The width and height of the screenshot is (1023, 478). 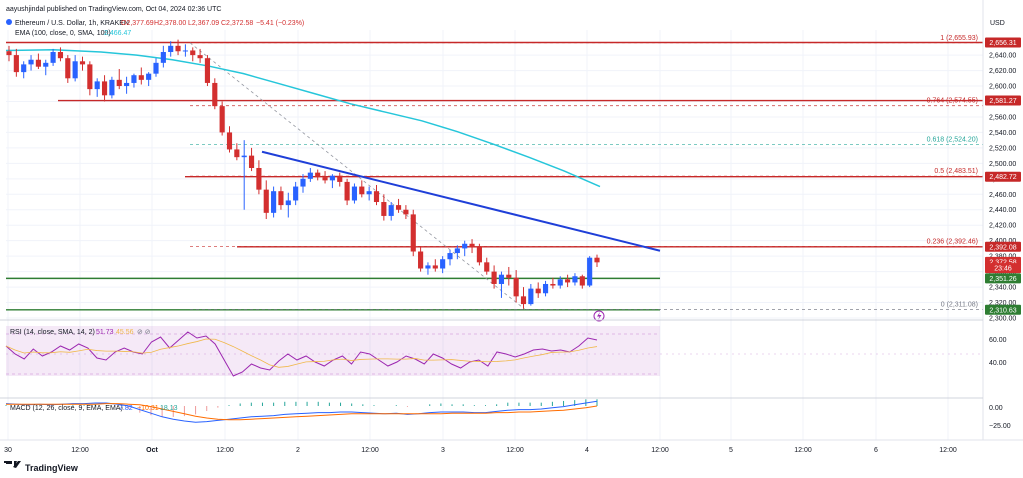 What do you see at coordinates (461, 201) in the screenshot?
I see `trend-lines` at bounding box center [461, 201].